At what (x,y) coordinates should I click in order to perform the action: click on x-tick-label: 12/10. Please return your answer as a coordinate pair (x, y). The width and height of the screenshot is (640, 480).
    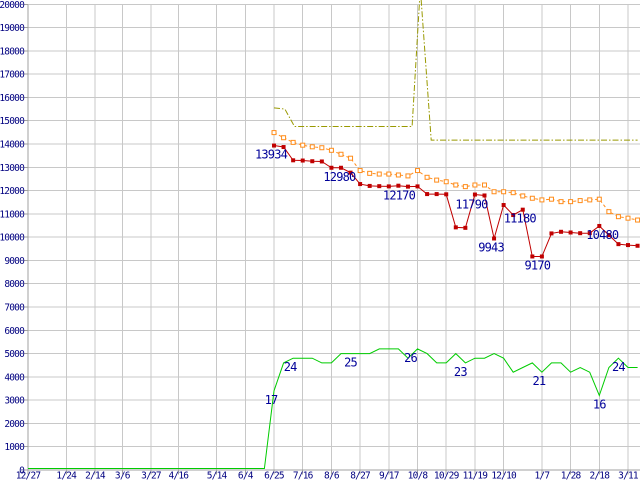
    Looking at the image, I should click on (504, 475).